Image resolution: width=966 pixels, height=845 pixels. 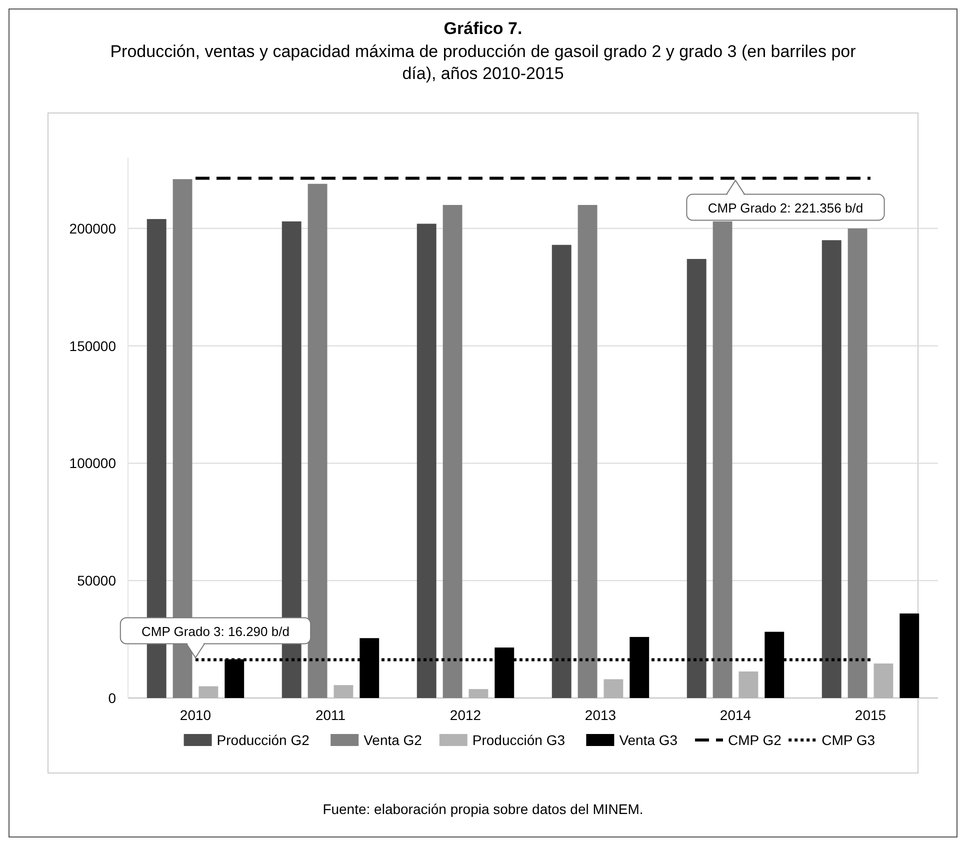 What do you see at coordinates (755, 740) in the screenshot?
I see `legend-label: CMP G2` at bounding box center [755, 740].